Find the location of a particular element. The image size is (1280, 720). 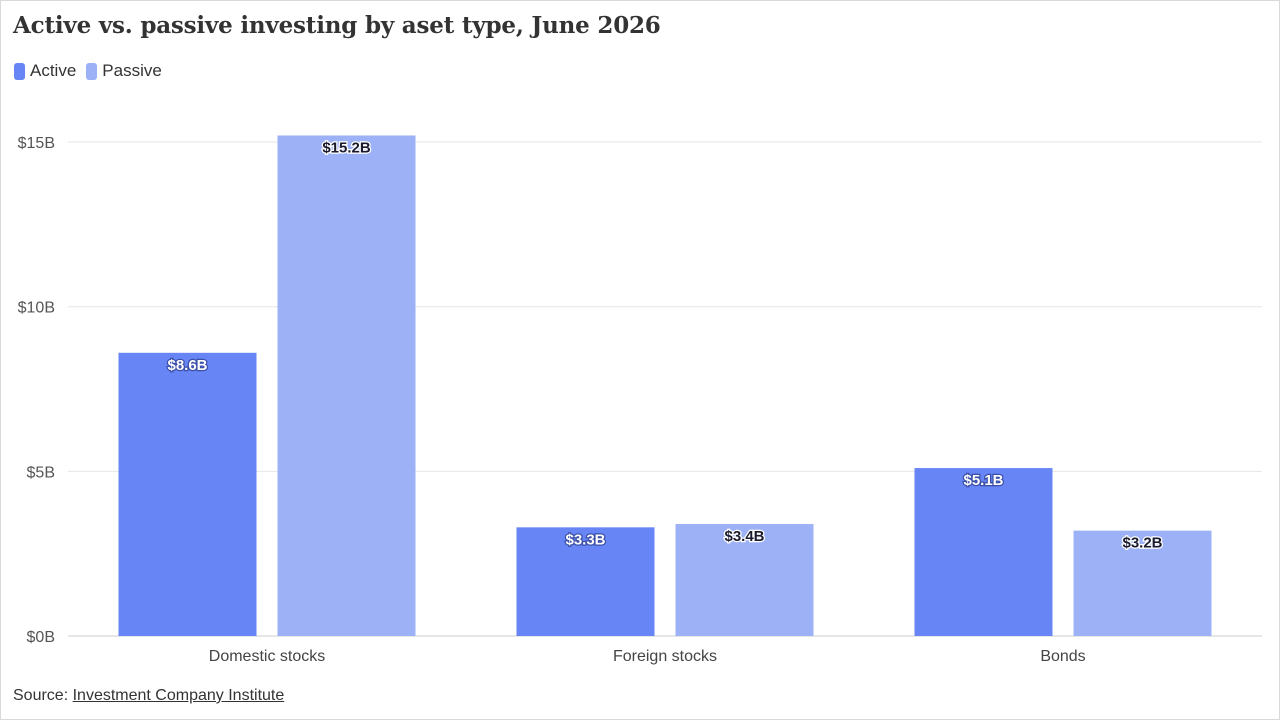

data-label: $15.2B is located at coordinates (346, 147).